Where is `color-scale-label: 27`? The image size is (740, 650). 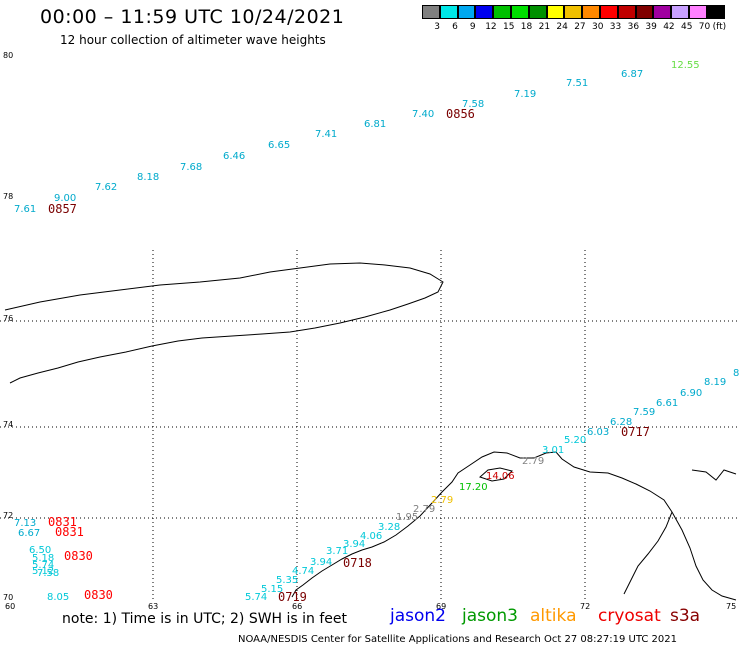 color-scale-label: 27 is located at coordinates (580, 27).